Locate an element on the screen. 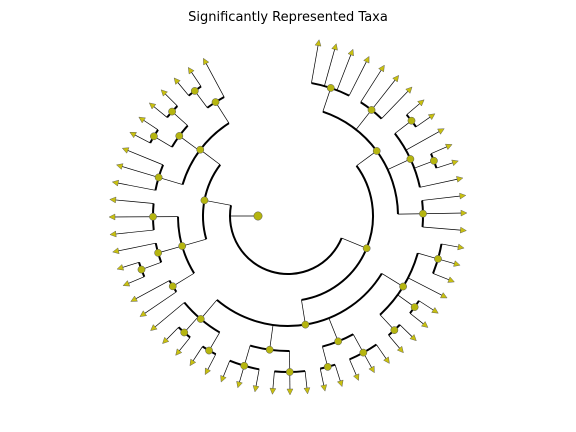 This screenshot has height=432, width=576. root-node is located at coordinates (258, 216).